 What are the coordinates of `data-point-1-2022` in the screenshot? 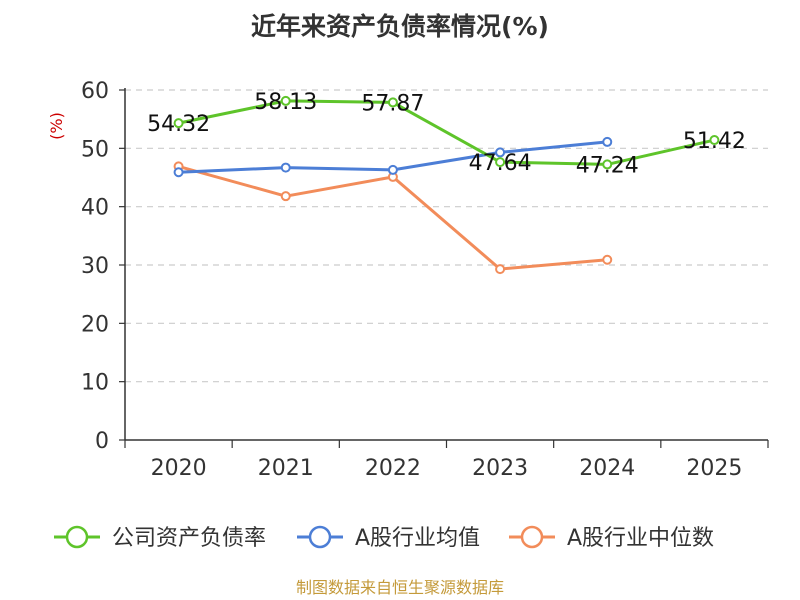 It's located at (392, 169).